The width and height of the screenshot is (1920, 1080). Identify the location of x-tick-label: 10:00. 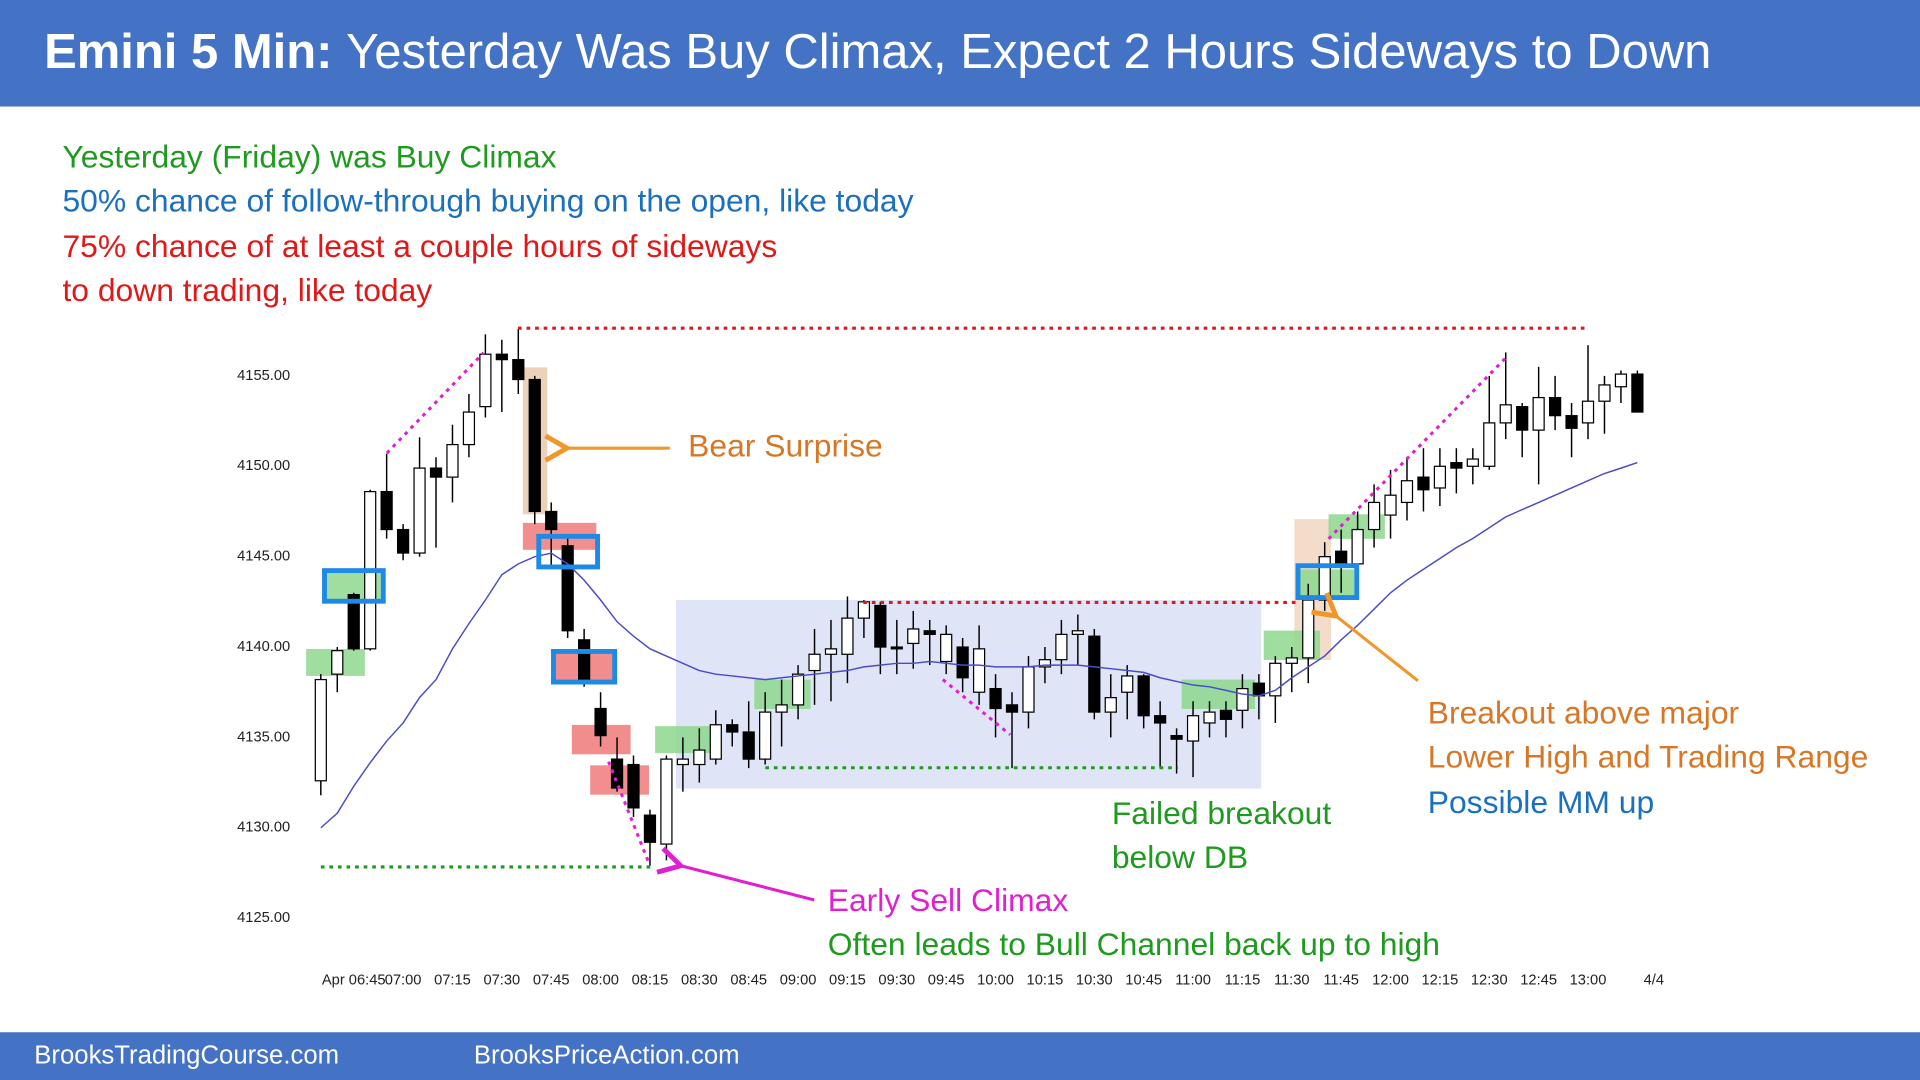
(995, 981).